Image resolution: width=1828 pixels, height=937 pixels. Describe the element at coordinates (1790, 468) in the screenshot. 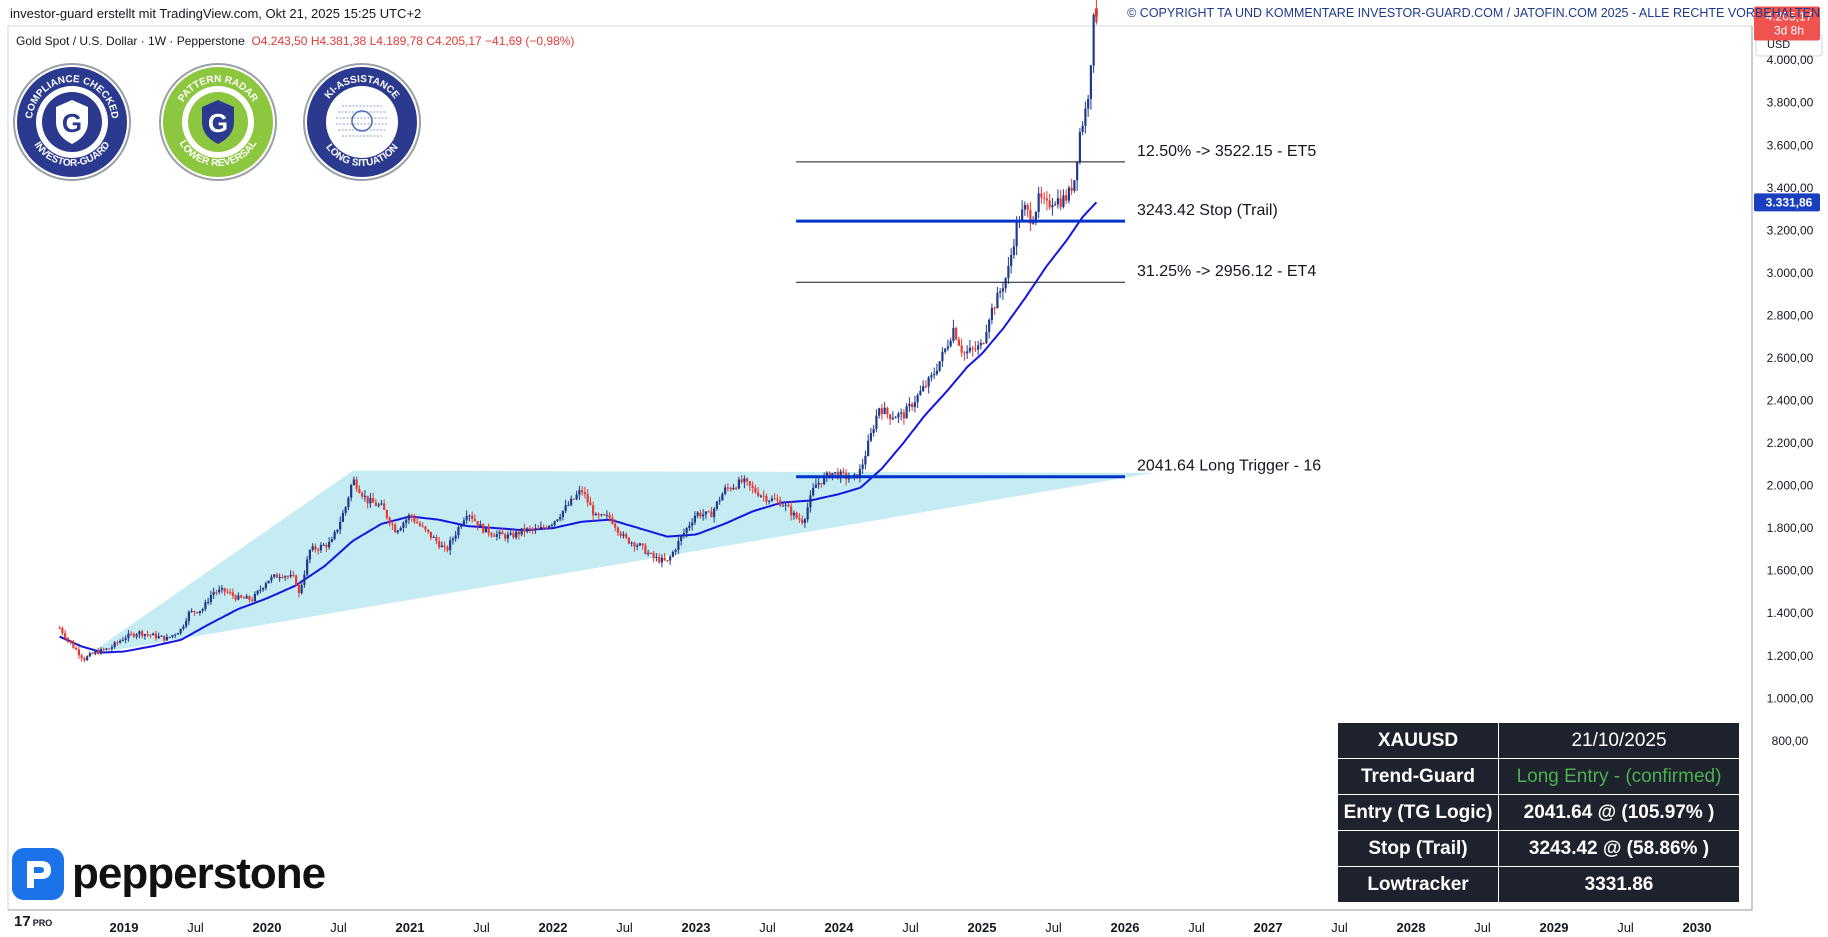

I see `price-axis` at that location.